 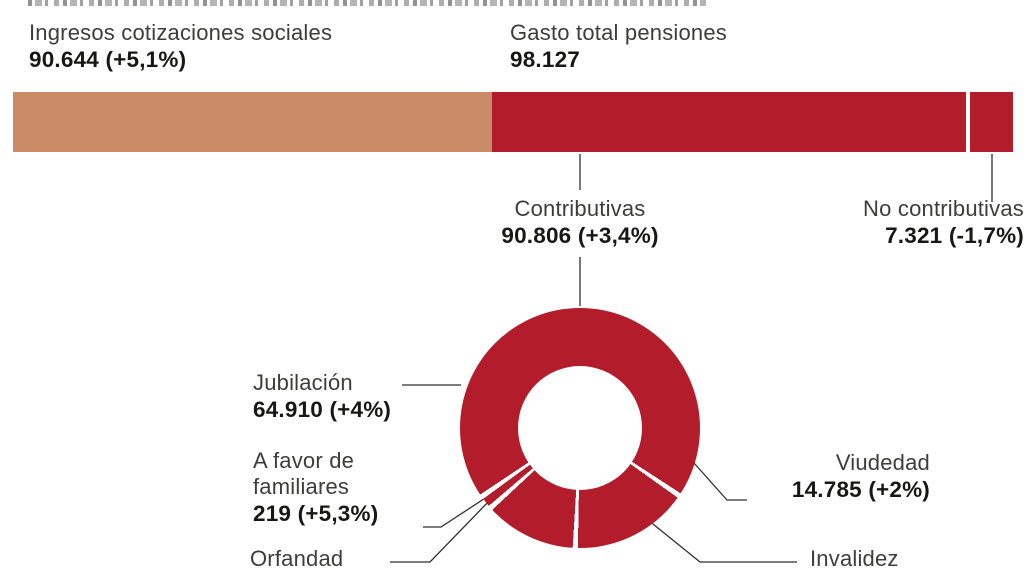 I want to click on no-contributivas-value: 7.321 (-1,7%), so click(x=954, y=235).